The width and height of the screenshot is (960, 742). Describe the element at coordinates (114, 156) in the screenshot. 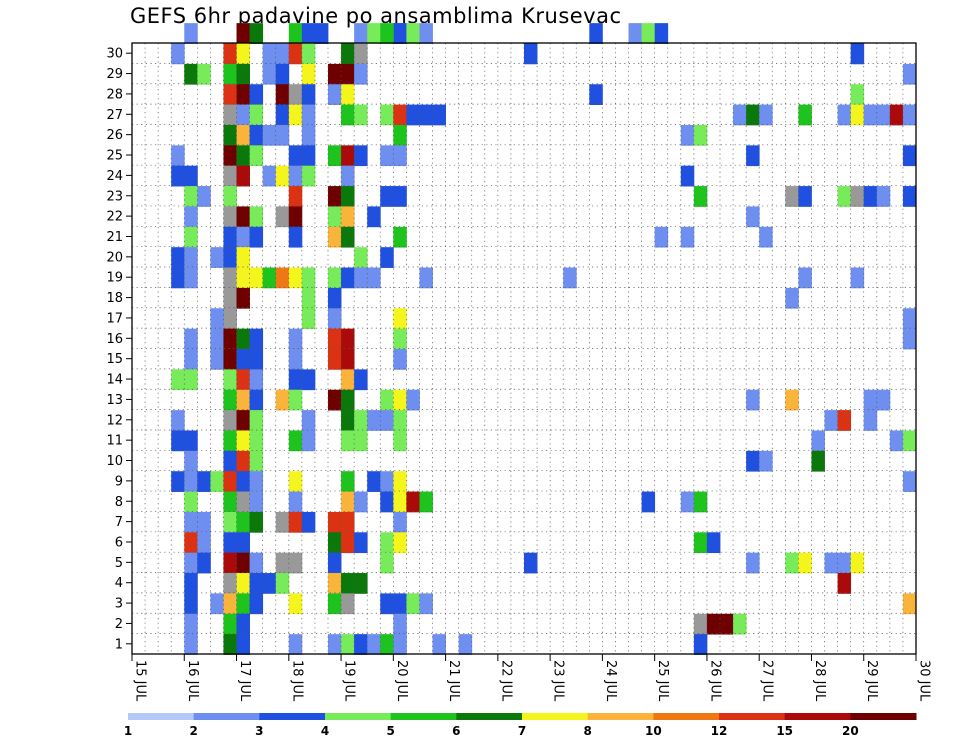

I see `y-tick-label: 25` at that location.